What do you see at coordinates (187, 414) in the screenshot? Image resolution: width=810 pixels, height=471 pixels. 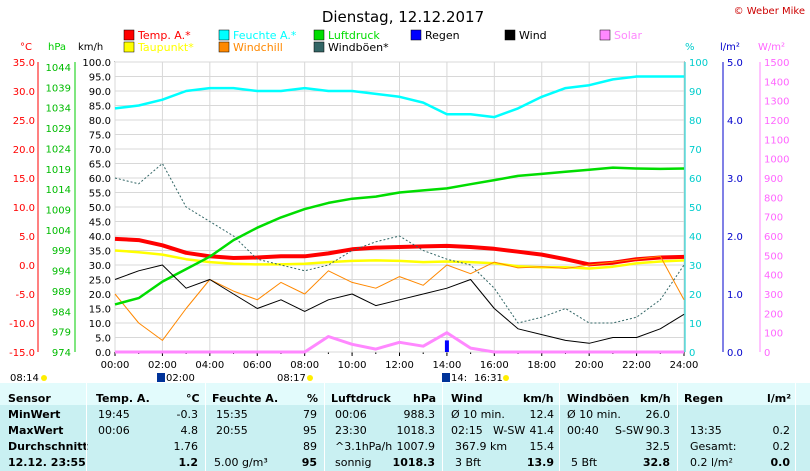 I see `min-temp: -0.3` at bounding box center [187, 414].